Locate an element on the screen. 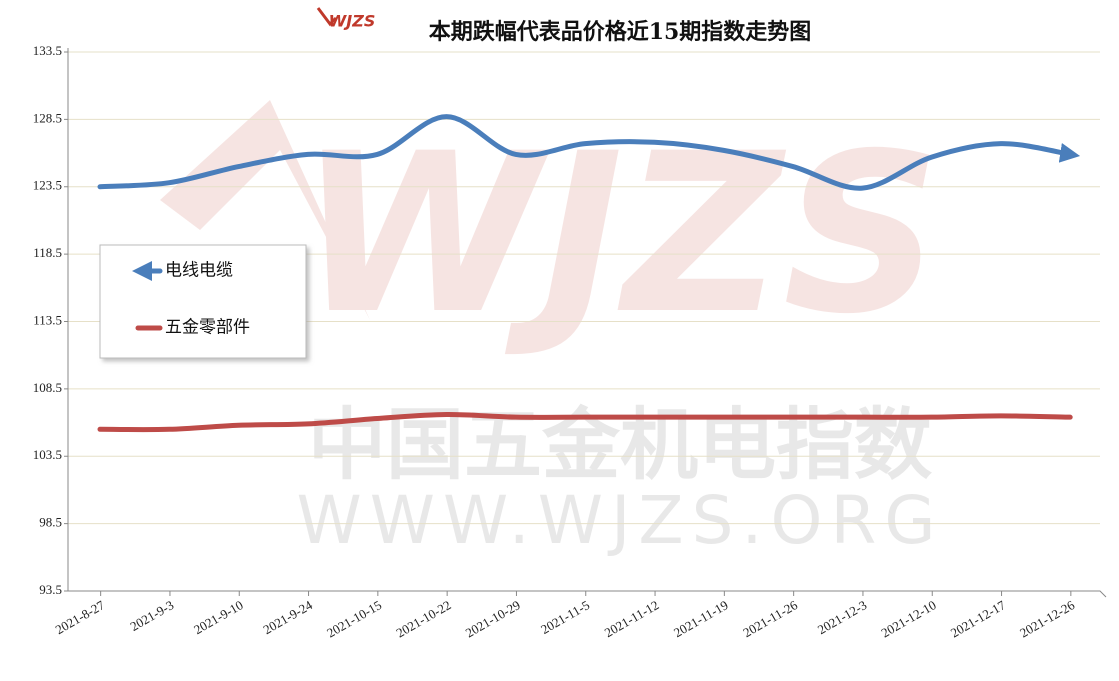 The width and height of the screenshot is (1119, 681). x-tick-label: 2021-12-3 is located at coordinates (842, 617).